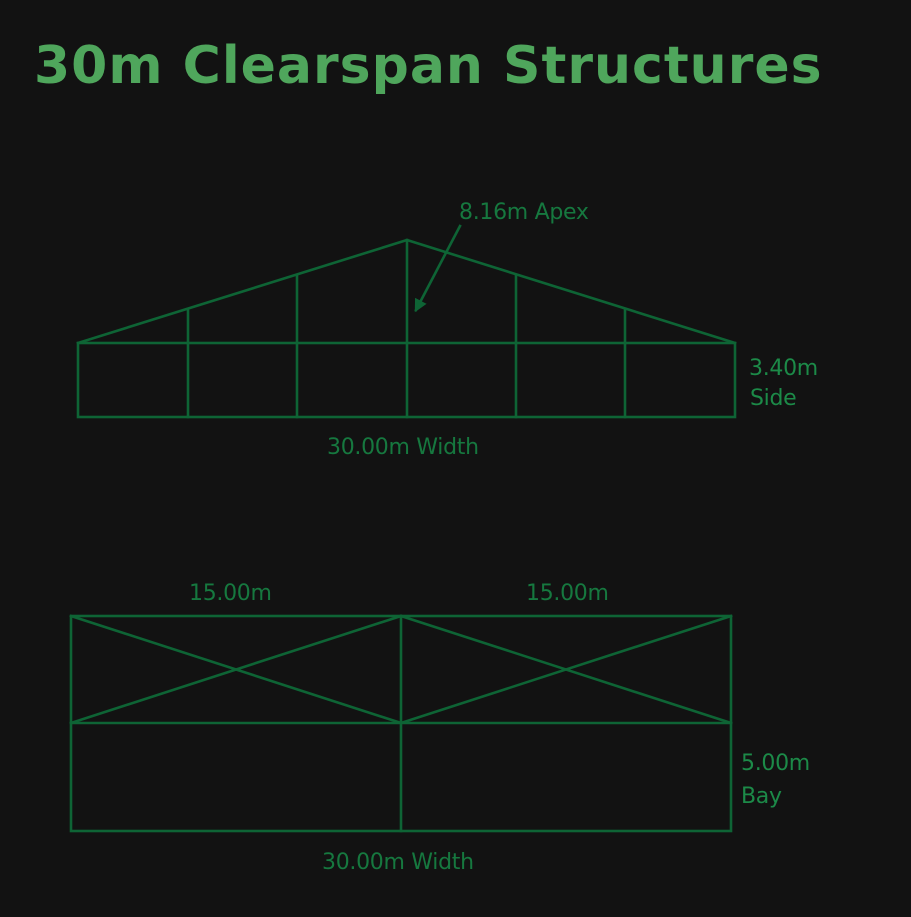 The height and width of the screenshot is (917, 911). Describe the element at coordinates (428, 66) in the screenshot. I see `page-title: 30m Clearspan Structures` at that location.